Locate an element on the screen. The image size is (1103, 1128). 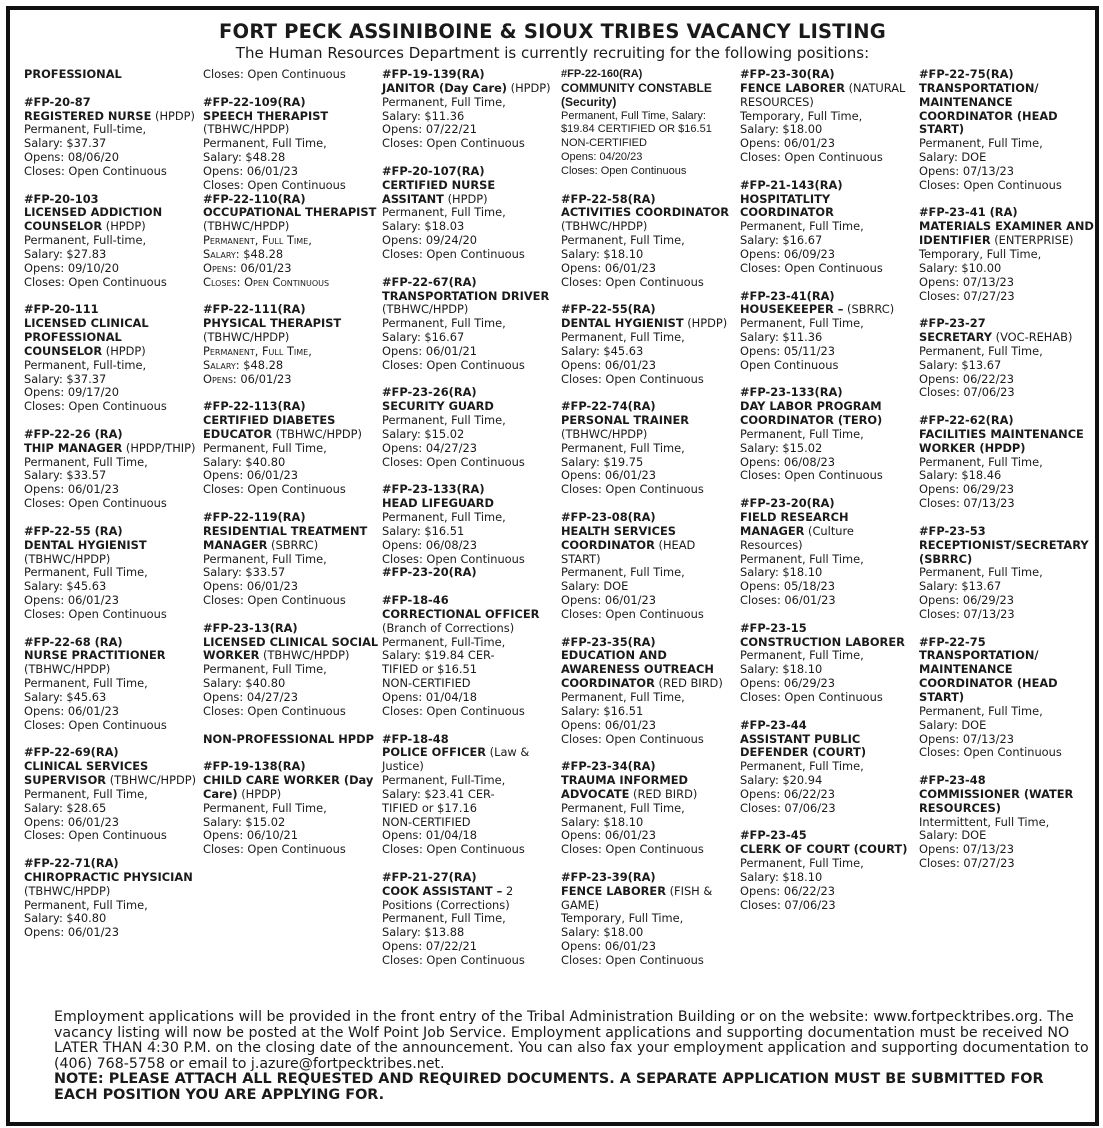
job-code: #FP-22-119(RA) is located at coordinates (254, 517).